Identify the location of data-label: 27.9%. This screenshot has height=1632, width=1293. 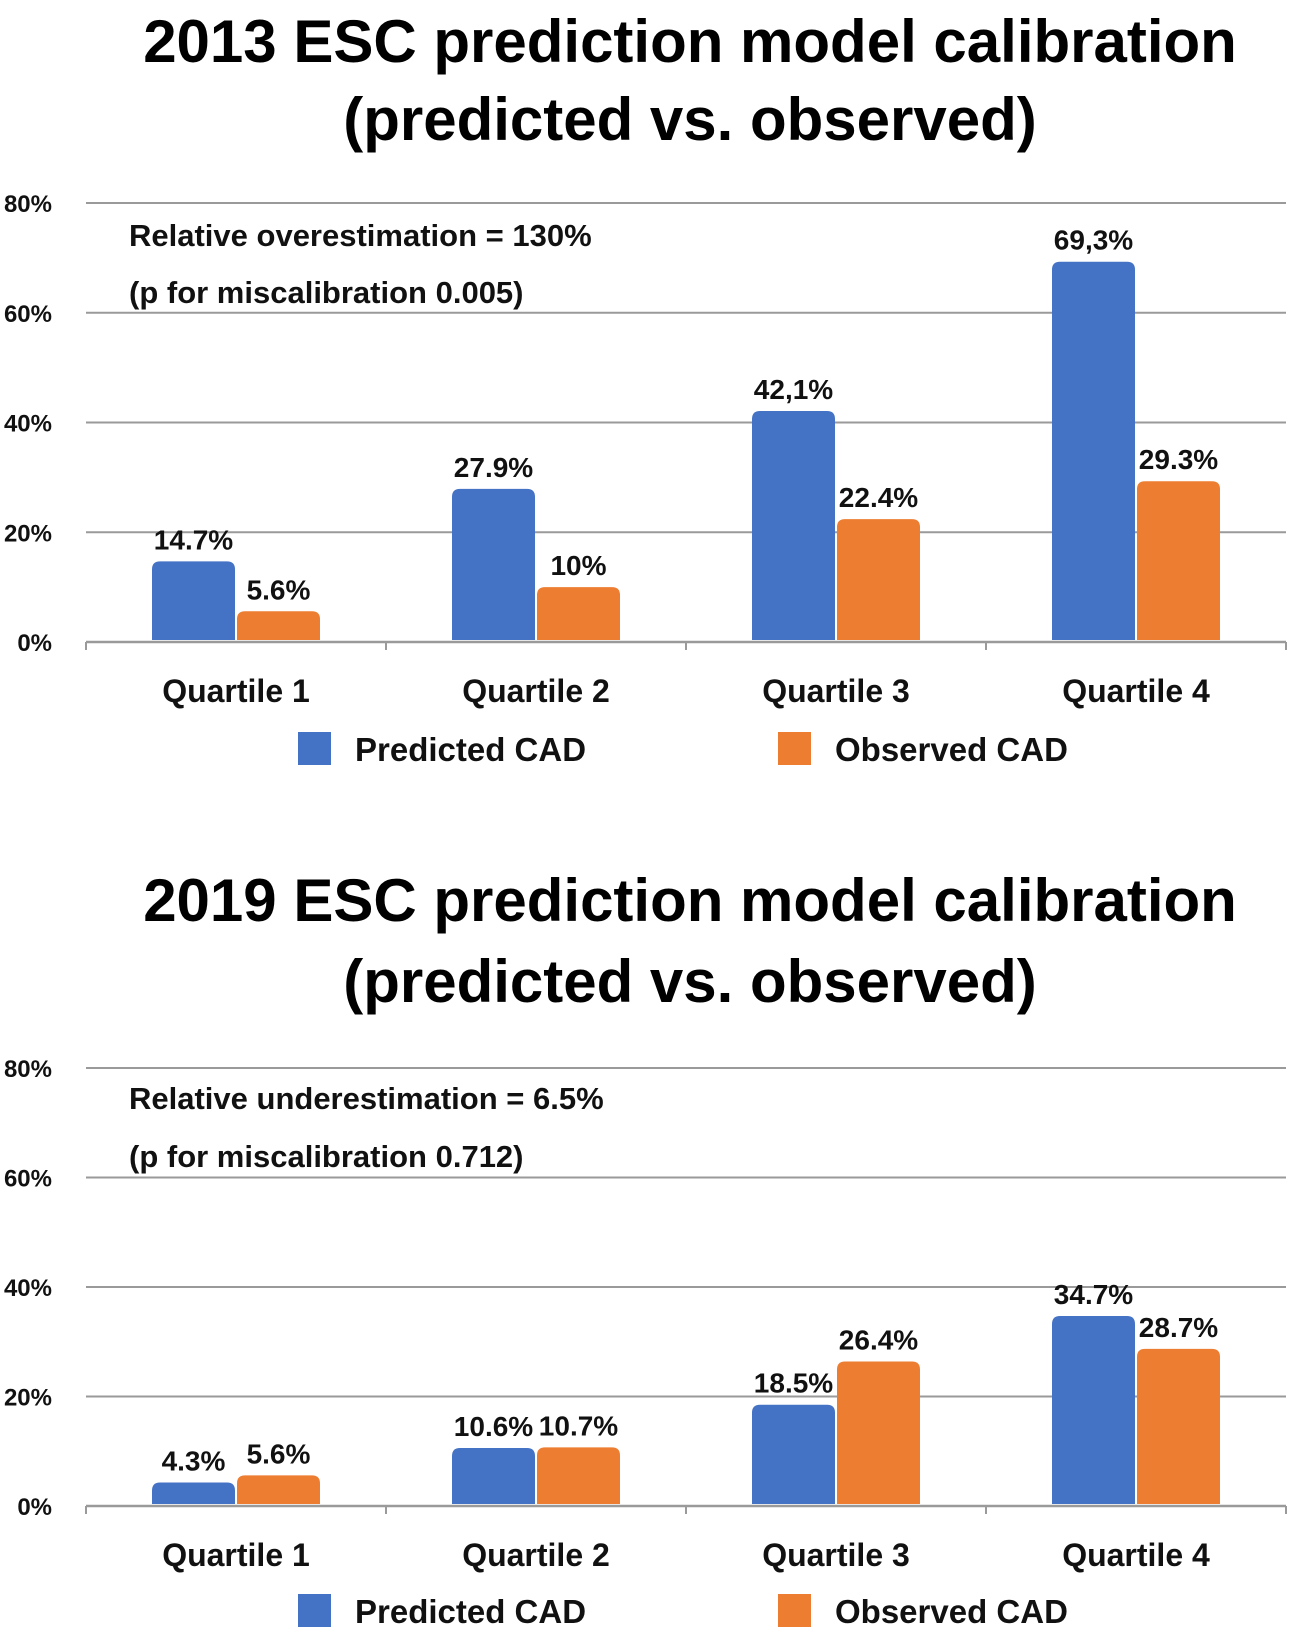
(493, 467).